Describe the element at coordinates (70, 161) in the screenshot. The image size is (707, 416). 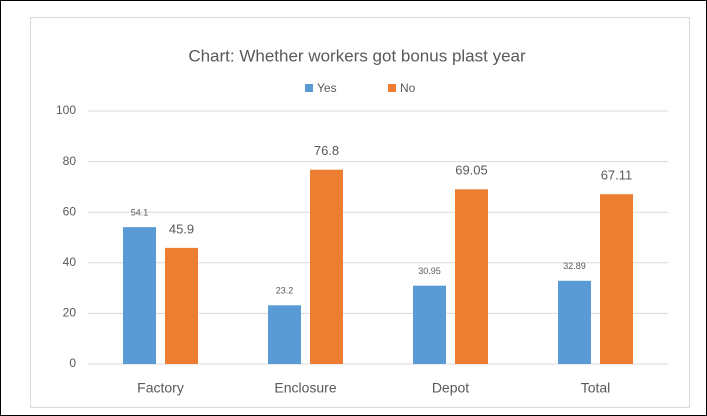
I see `y-tick-label: 80` at that location.